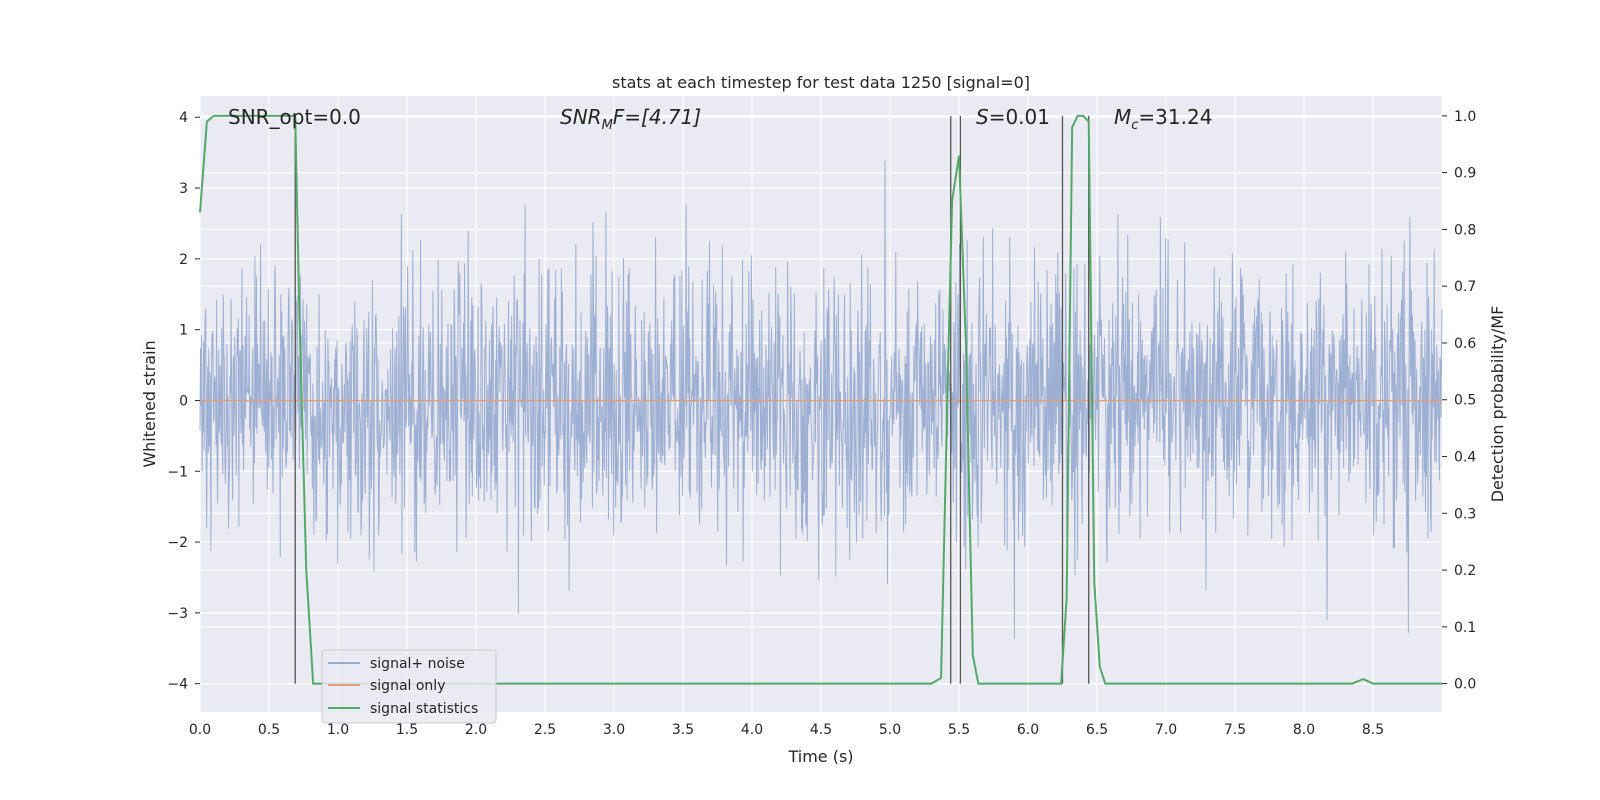 This screenshot has height=800, width=1600. I want to click on y-tick-label: −2, so click(177, 543).